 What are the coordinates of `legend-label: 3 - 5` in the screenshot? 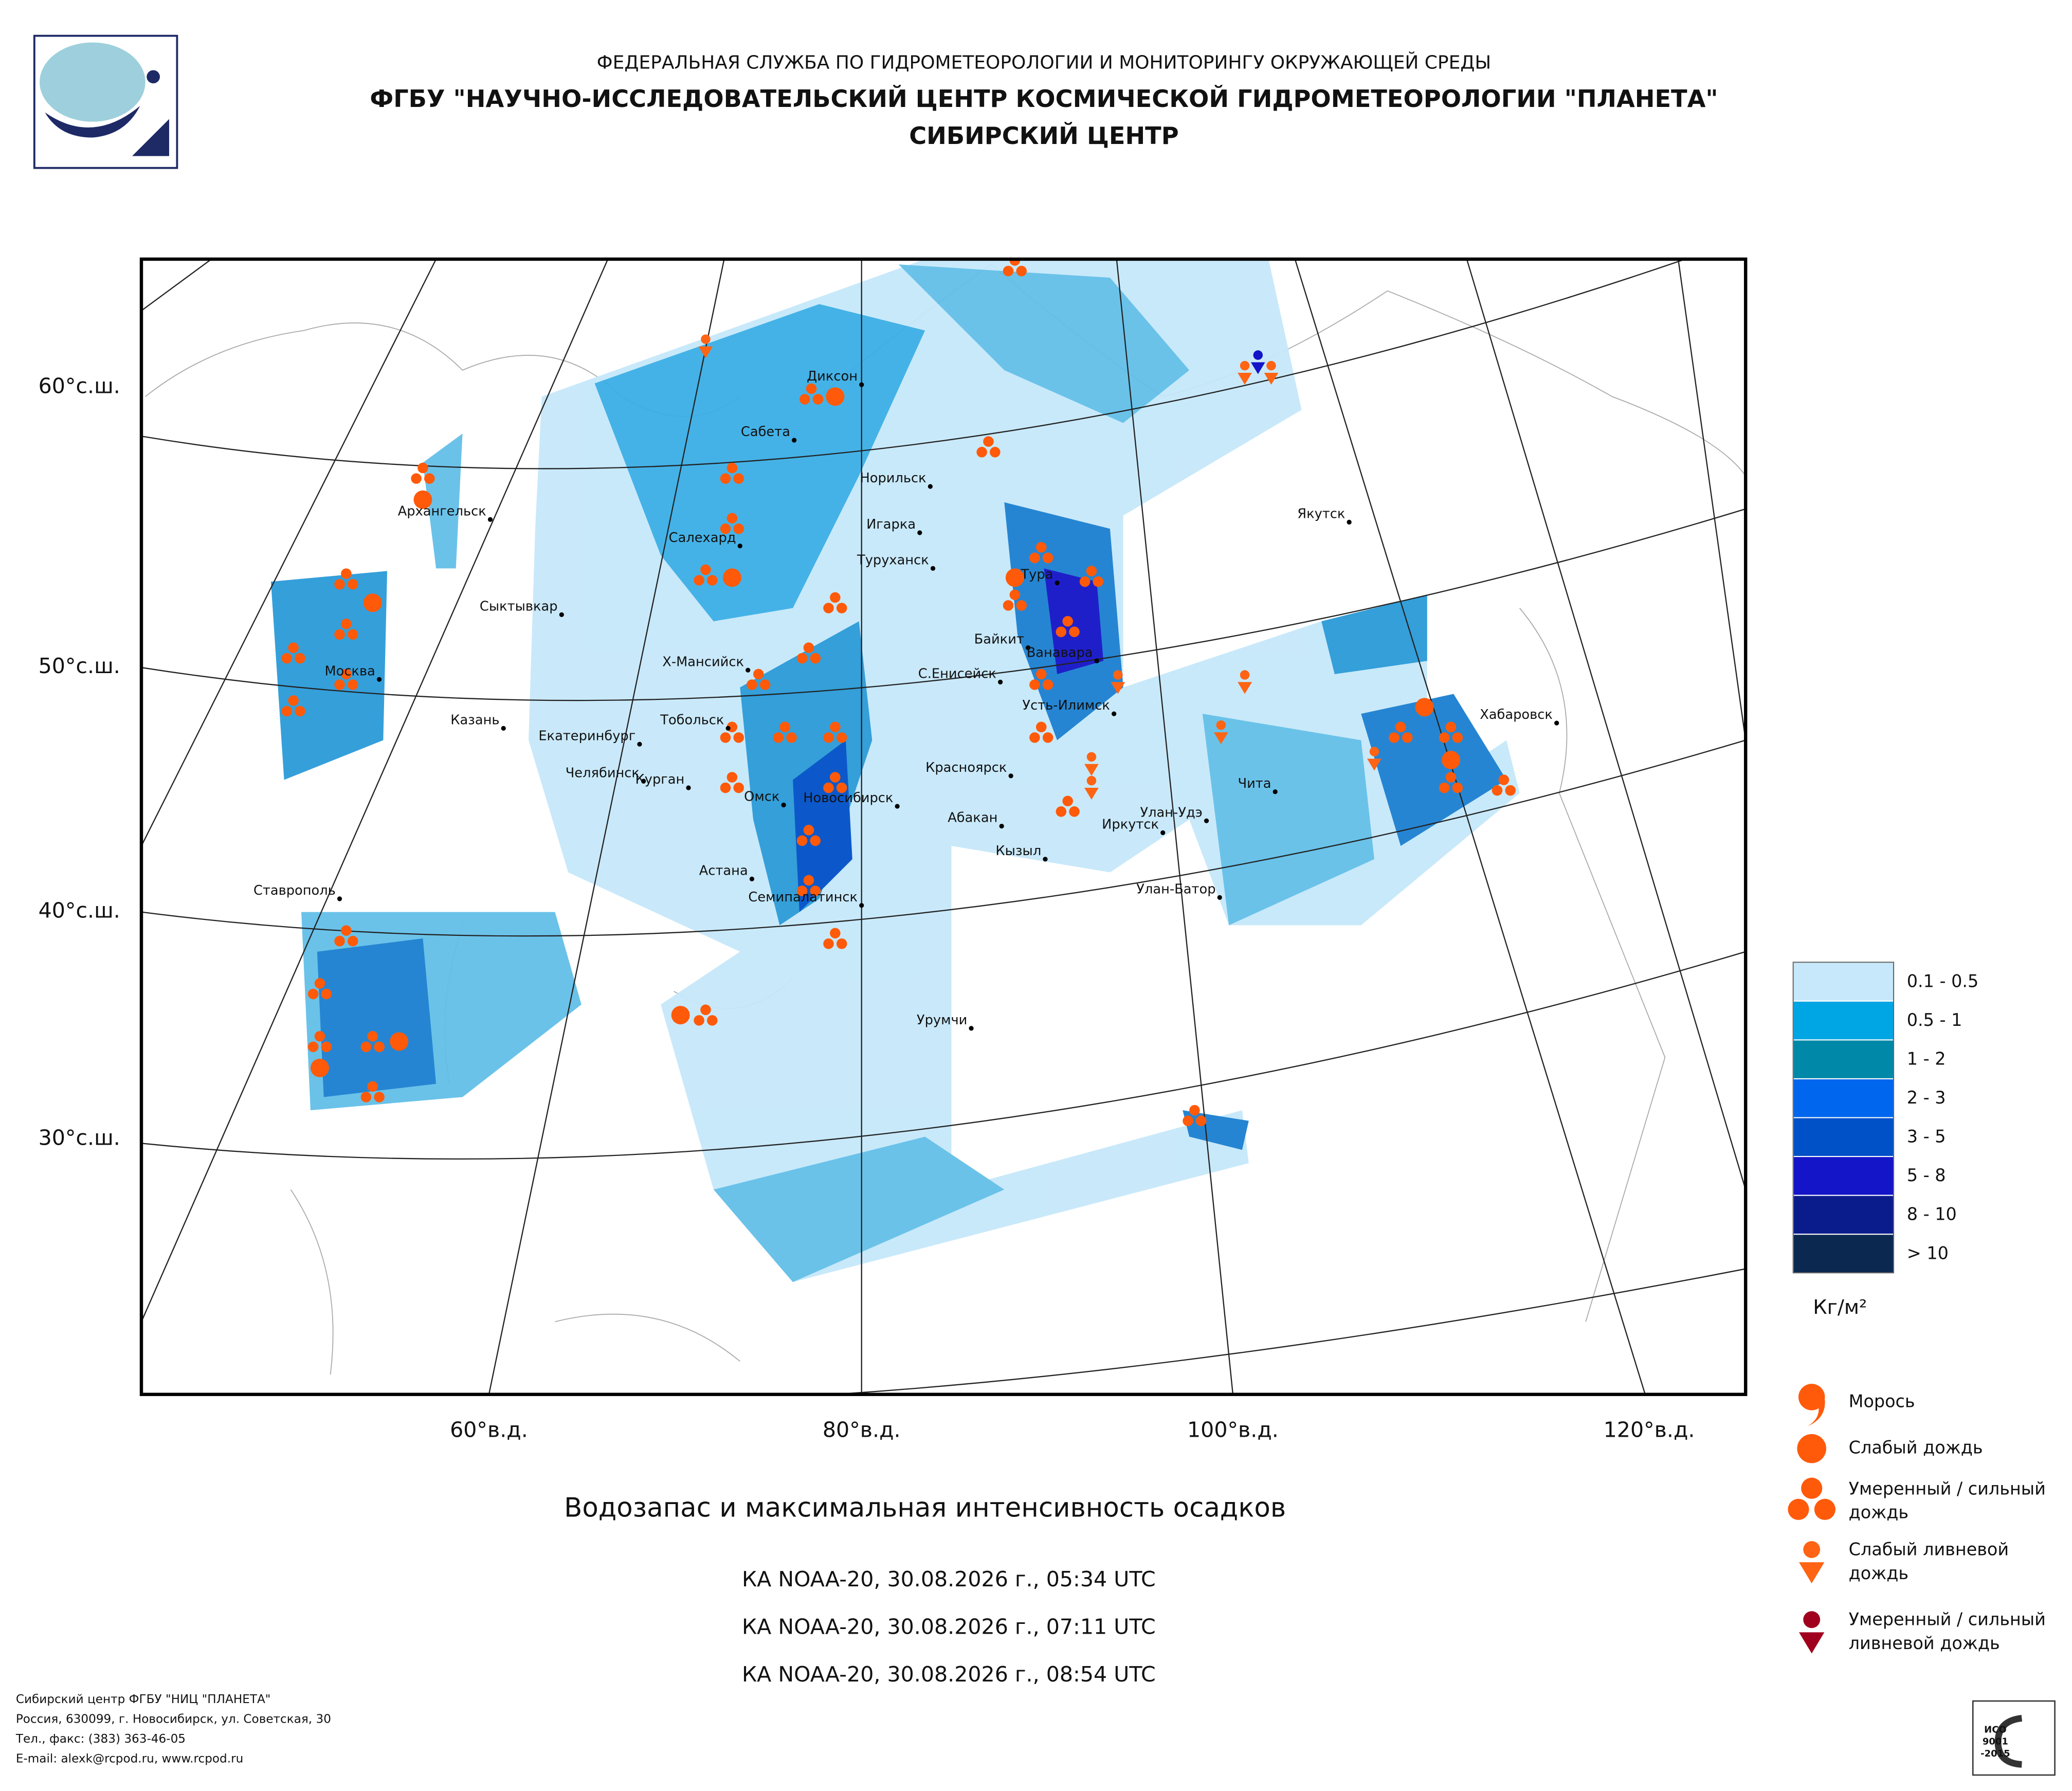 It's located at (1926, 1137).